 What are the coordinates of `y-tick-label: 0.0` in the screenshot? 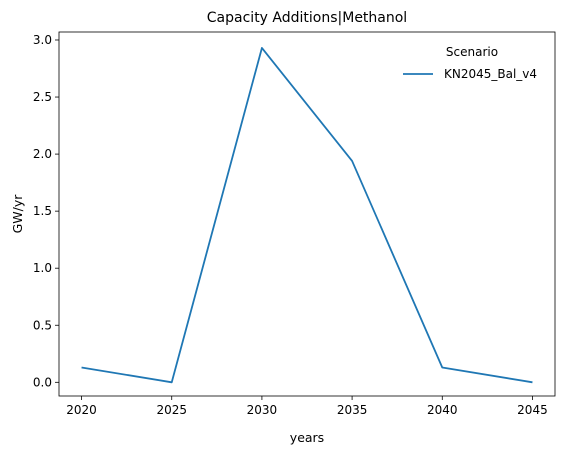 It's located at (42, 382).